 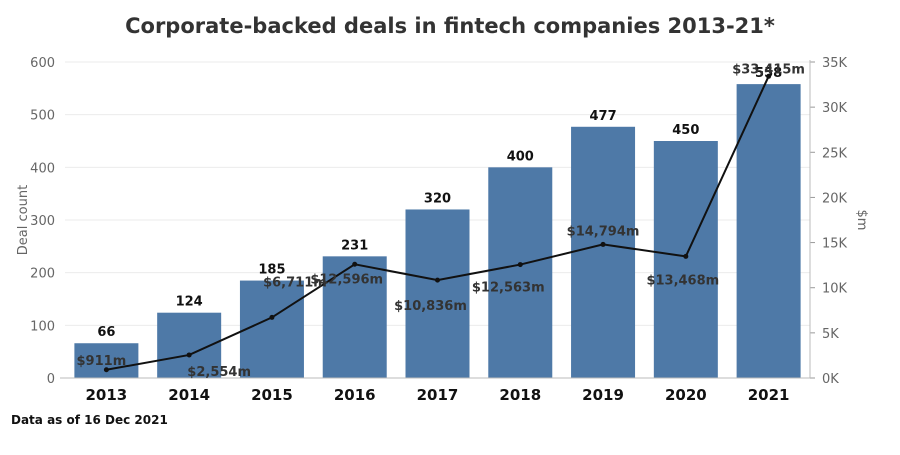 I want to click on footnote: Data as of 16 Dec 2021, so click(x=89, y=420).